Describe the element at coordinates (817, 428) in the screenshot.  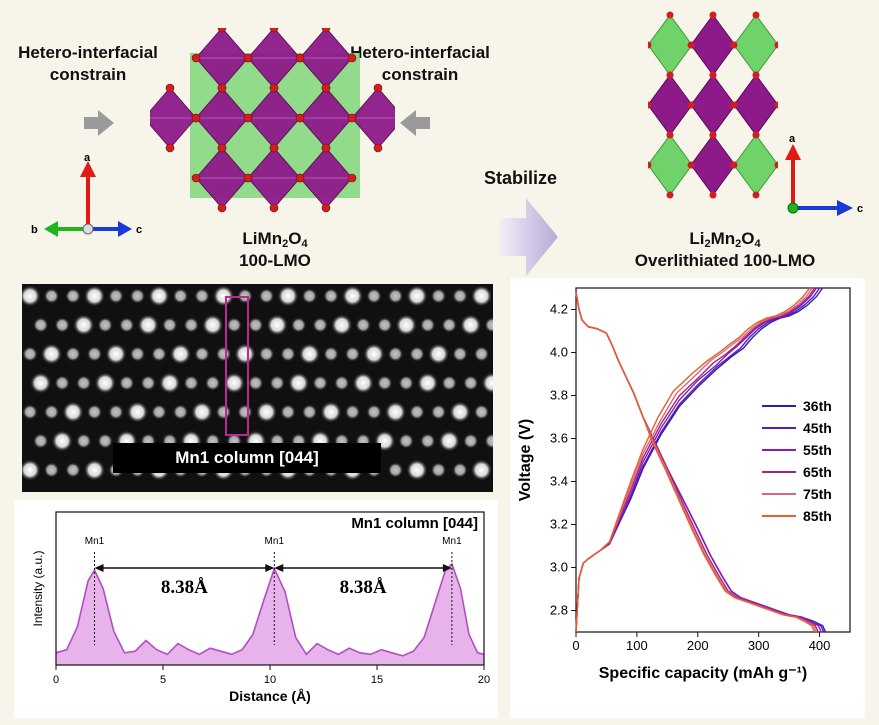
I see `legend-entry: 45th` at that location.